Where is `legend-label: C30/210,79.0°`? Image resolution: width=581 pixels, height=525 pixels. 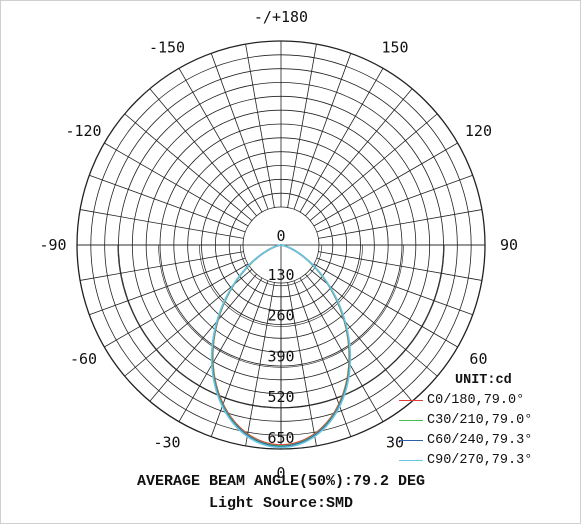 legend-label: C30/210,79.0° is located at coordinates (480, 420).